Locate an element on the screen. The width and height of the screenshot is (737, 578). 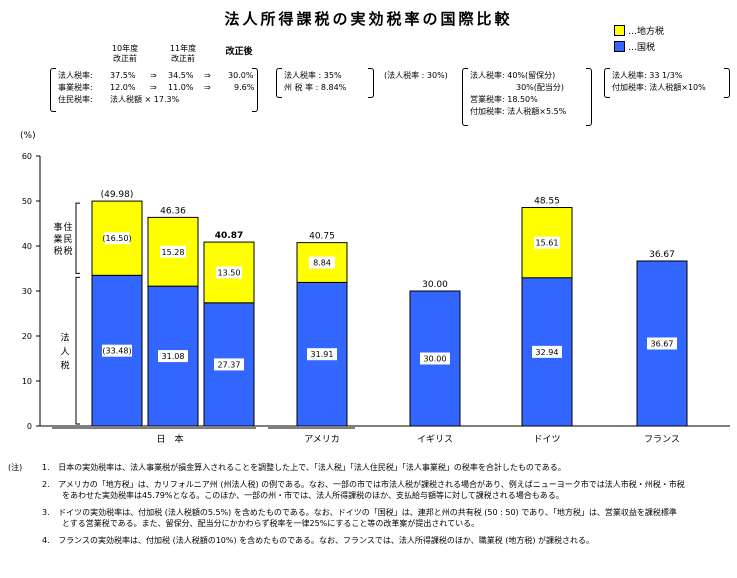
bar-national-label: 31.91 is located at coordinates (322, 354).